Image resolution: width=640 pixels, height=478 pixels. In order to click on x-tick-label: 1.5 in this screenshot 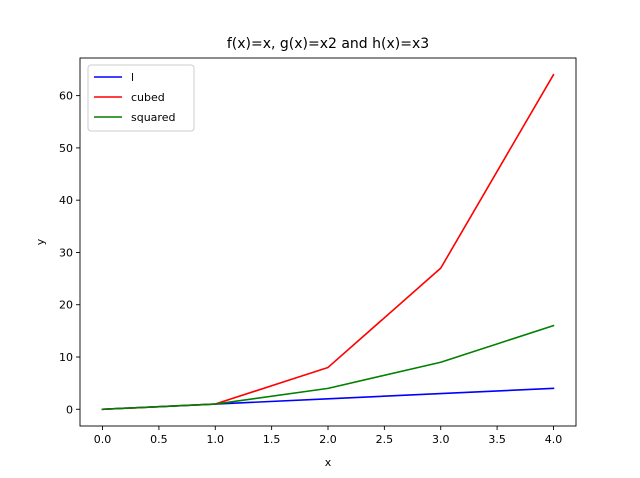, I will do `click(272, 439)`.